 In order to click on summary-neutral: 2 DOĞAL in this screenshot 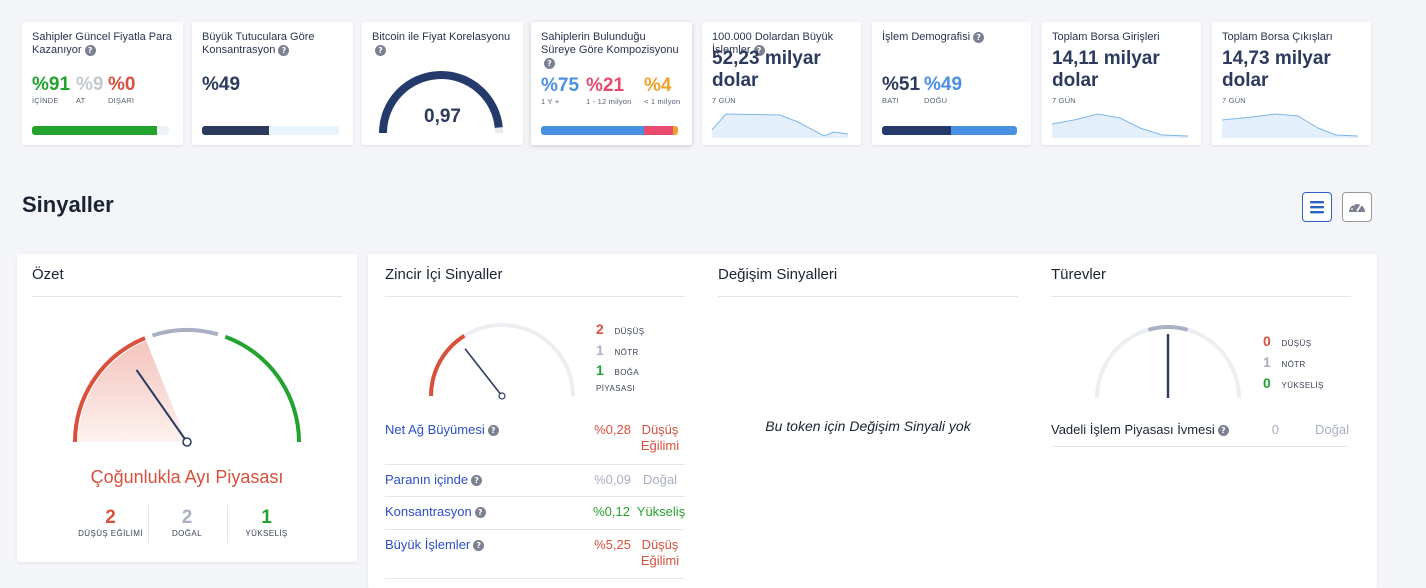, I will do `click(186, 522)`.